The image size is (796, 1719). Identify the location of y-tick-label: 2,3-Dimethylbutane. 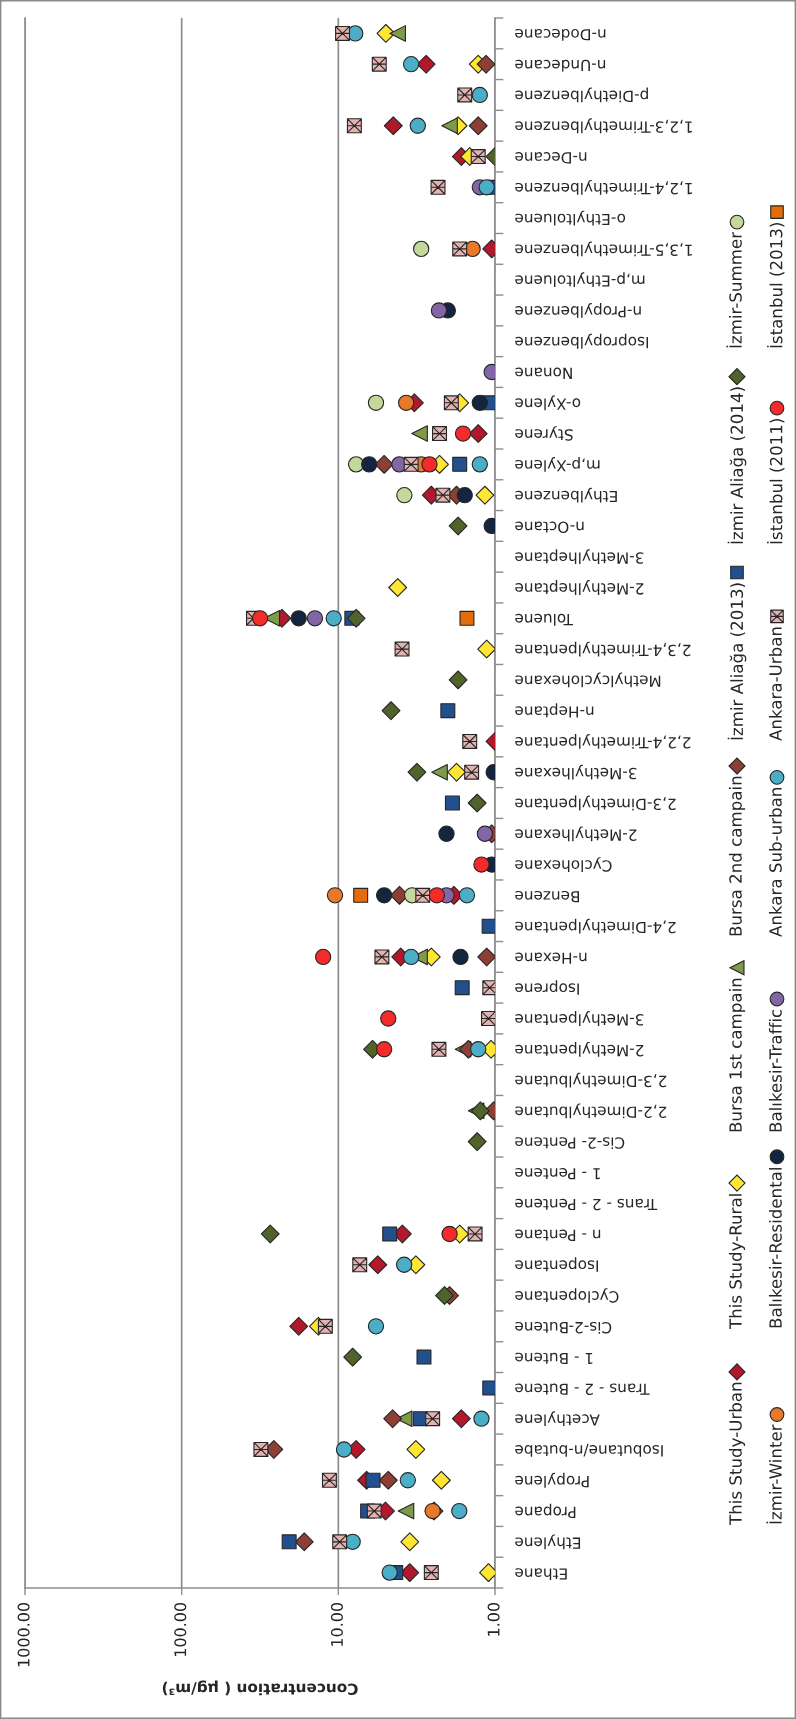
(591, 1080).